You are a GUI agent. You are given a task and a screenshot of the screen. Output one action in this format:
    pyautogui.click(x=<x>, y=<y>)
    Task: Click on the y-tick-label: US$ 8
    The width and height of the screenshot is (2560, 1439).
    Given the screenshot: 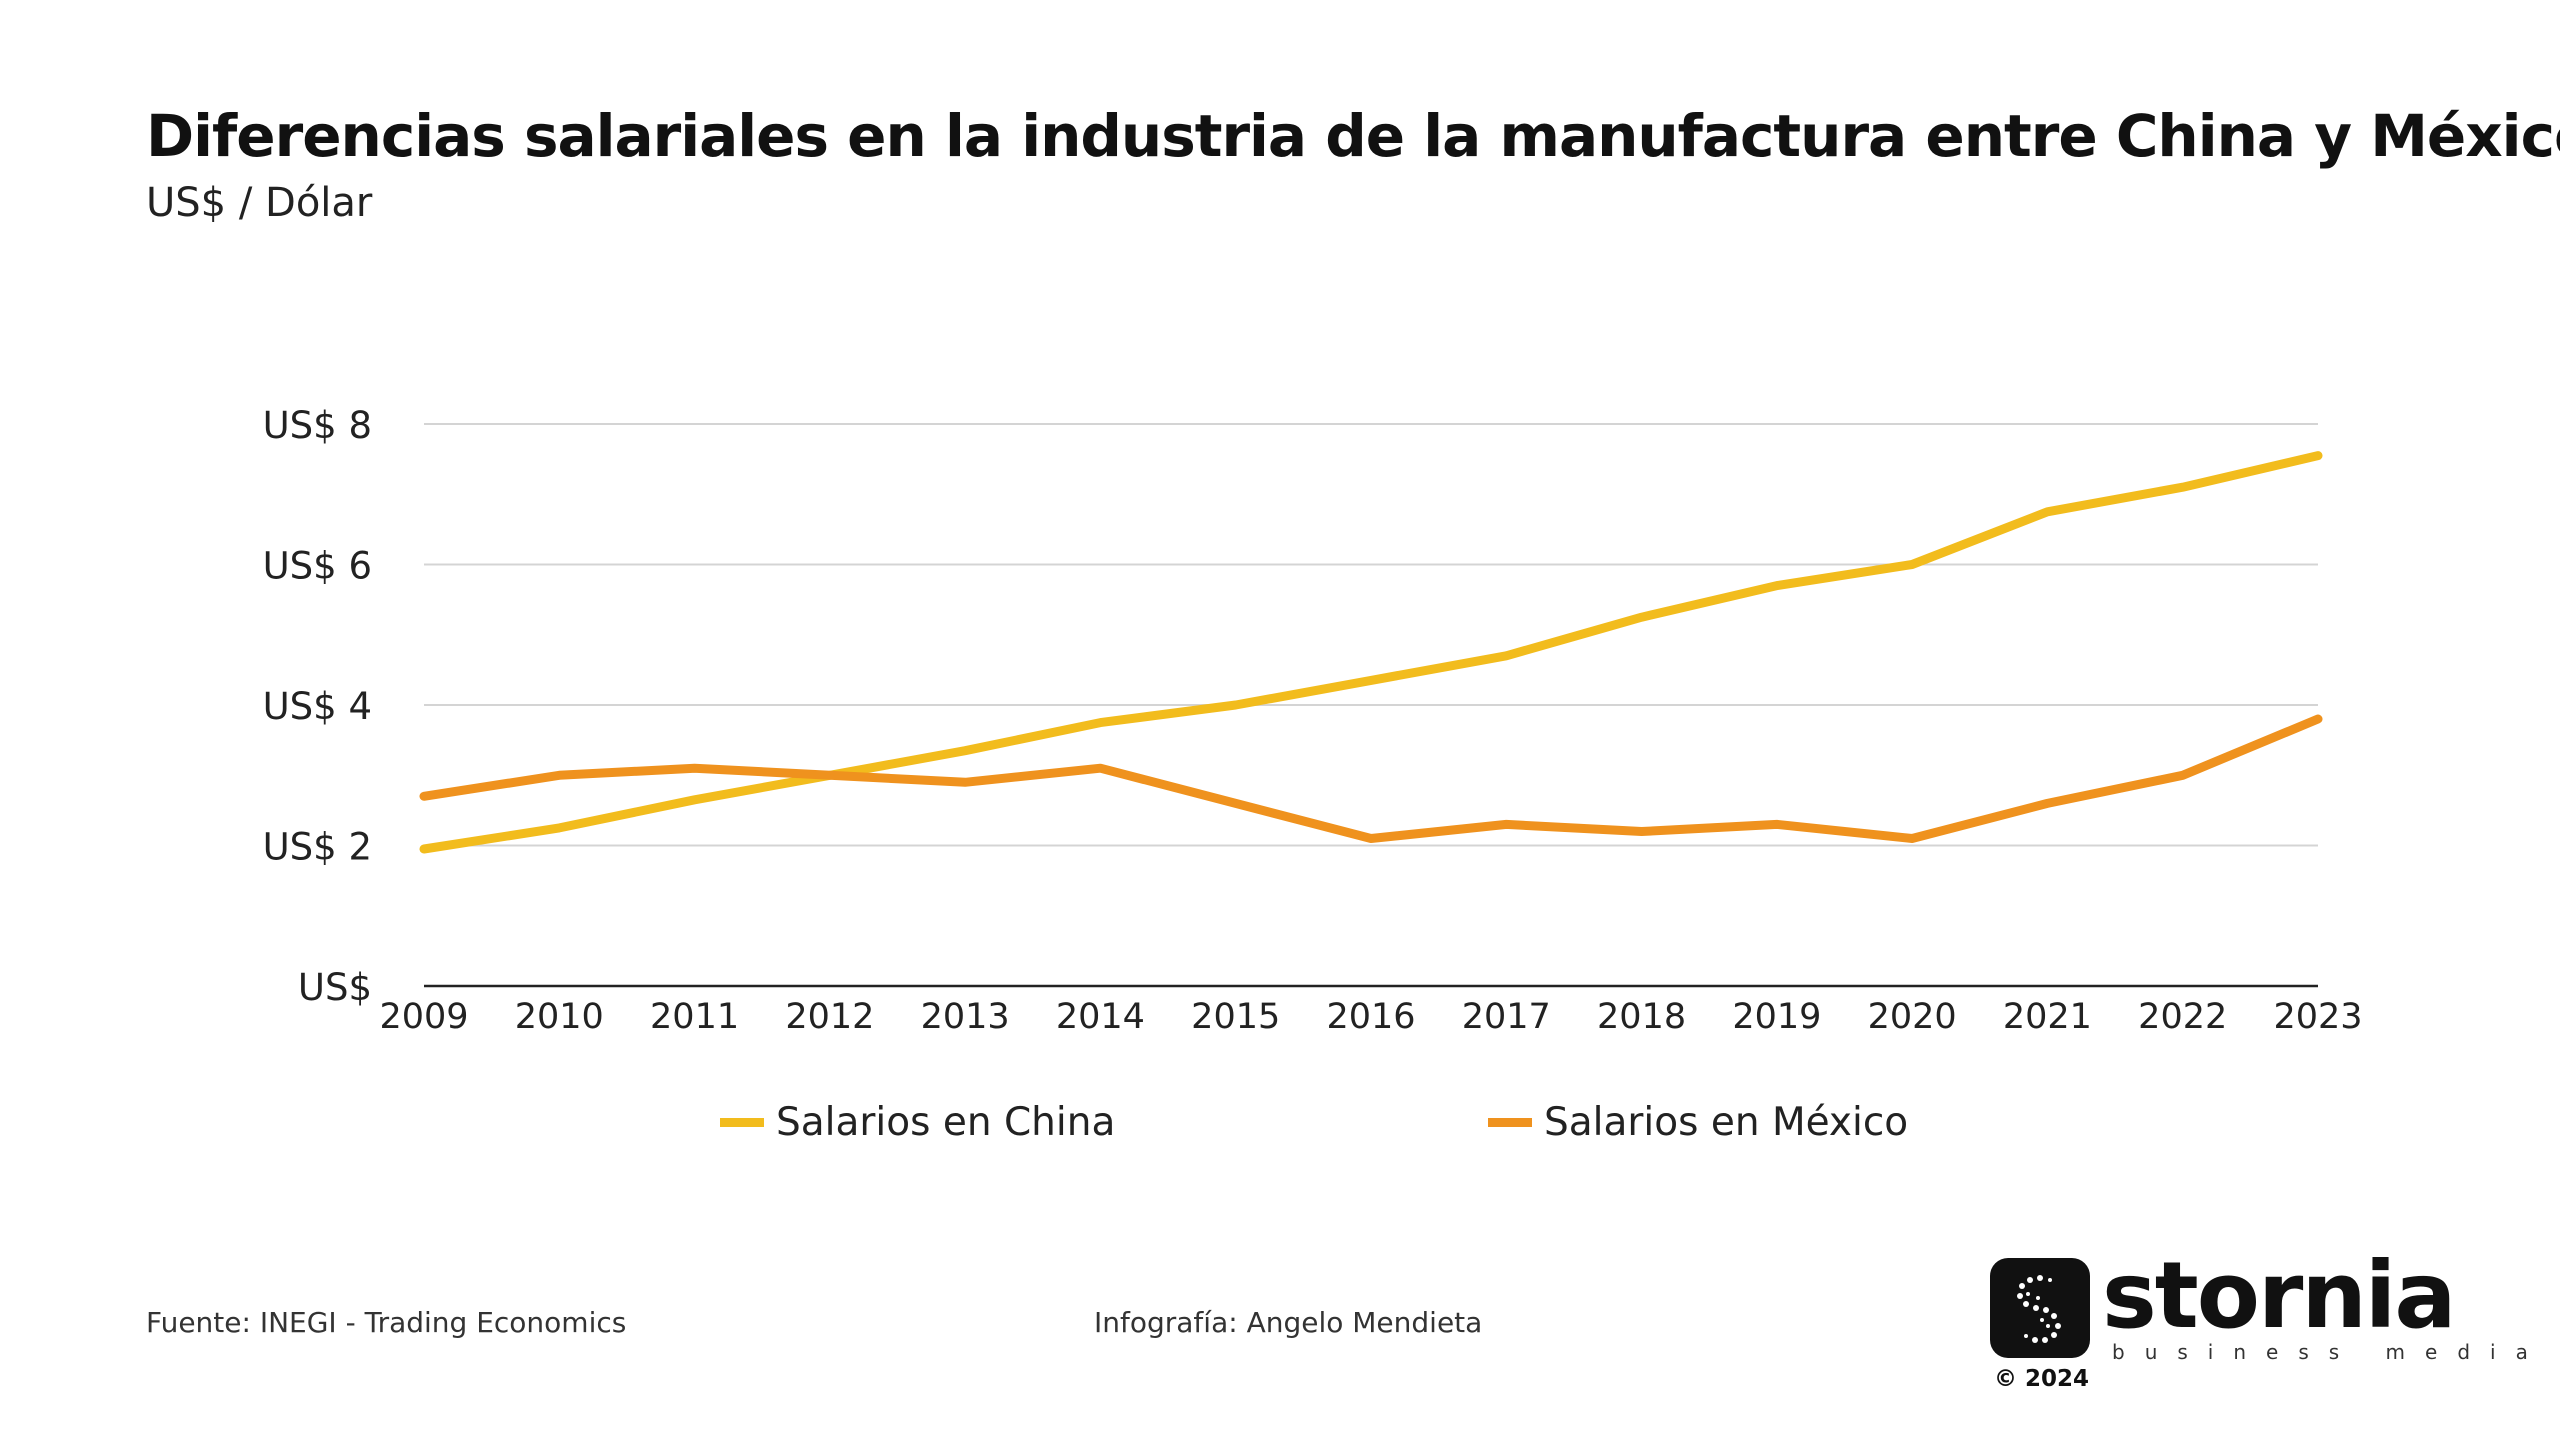 What is the action you would take?
    pyautogui.click(x=317, y=425)
    